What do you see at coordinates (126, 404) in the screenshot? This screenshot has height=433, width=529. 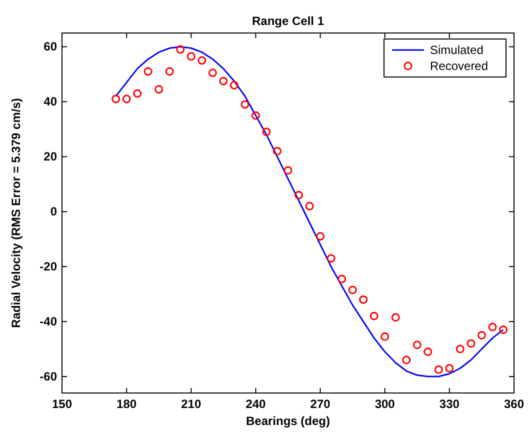 I see `x-tick-label: 180` at bounding box center [126, 404].